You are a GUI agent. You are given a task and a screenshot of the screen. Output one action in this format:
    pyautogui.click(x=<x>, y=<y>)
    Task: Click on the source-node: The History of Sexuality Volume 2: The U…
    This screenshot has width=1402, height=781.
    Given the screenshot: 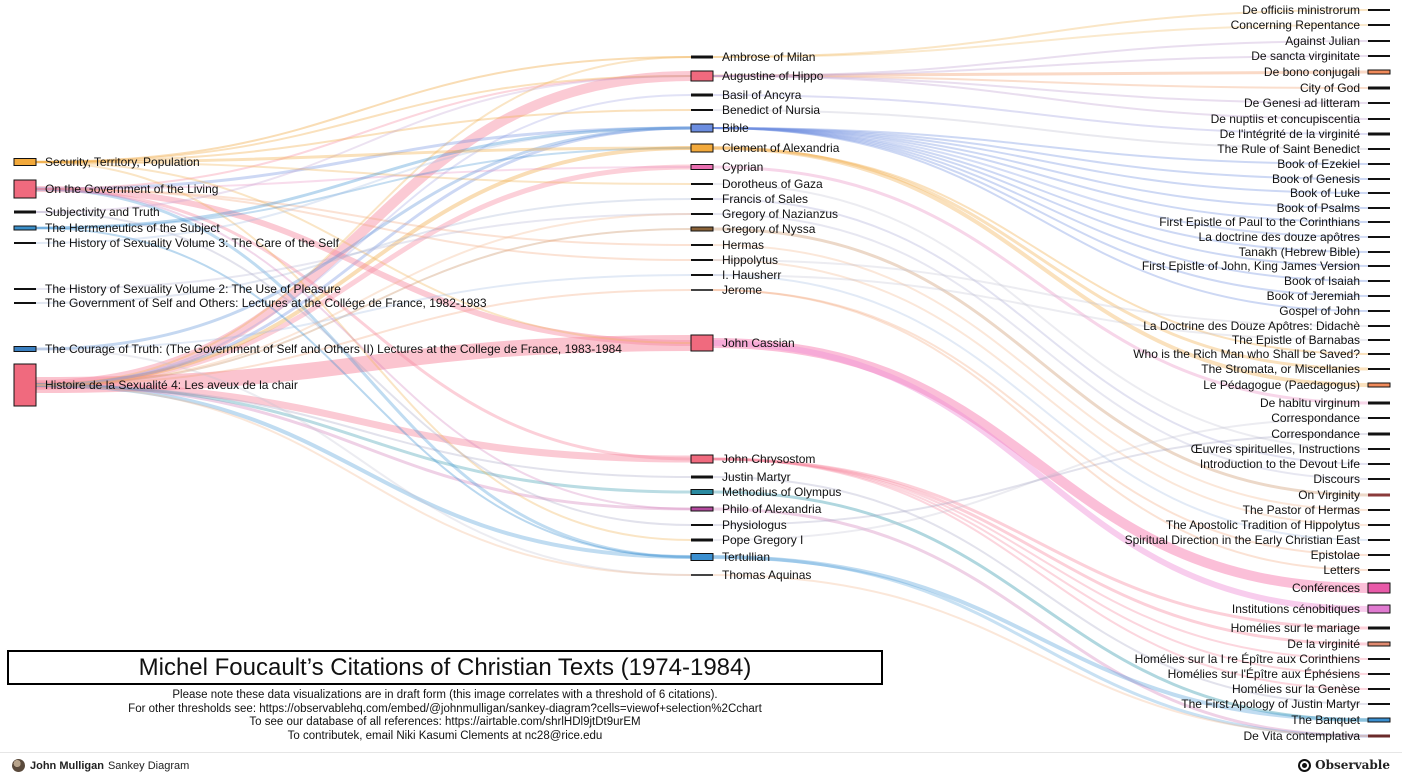 What is the action you would take?
    pyautogui.click(x=177, y=289)
    